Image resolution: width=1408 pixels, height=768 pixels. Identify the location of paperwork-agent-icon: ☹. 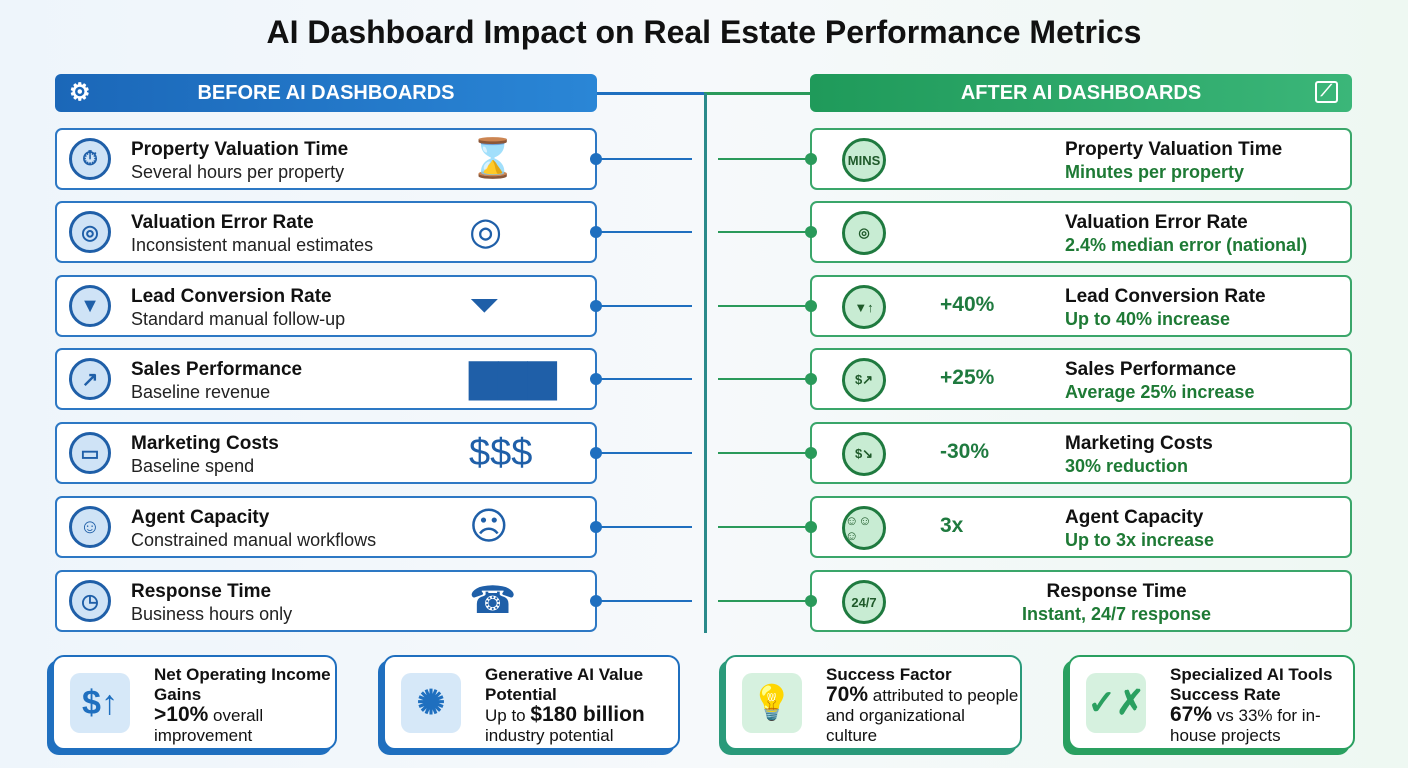
(489, 527).